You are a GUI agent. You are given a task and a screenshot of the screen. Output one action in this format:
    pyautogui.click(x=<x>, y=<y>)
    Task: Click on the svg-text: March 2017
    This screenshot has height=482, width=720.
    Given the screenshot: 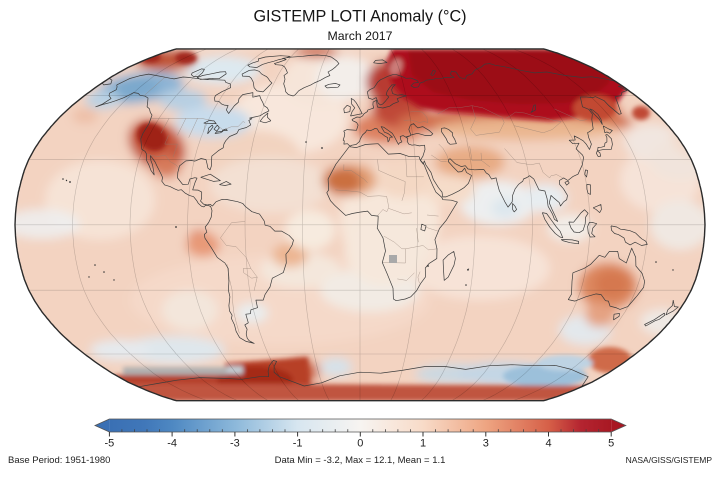 What is the action you would take?
    pyautogui.click(x=360, y=36)
    